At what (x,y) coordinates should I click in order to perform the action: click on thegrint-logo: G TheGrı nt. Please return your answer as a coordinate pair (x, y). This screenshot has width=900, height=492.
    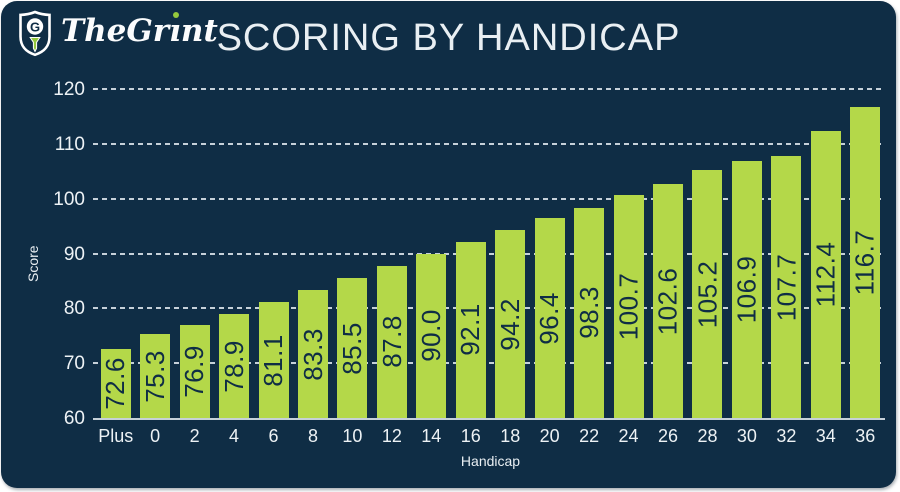
    Looking at the image, I should click on (118, 33).